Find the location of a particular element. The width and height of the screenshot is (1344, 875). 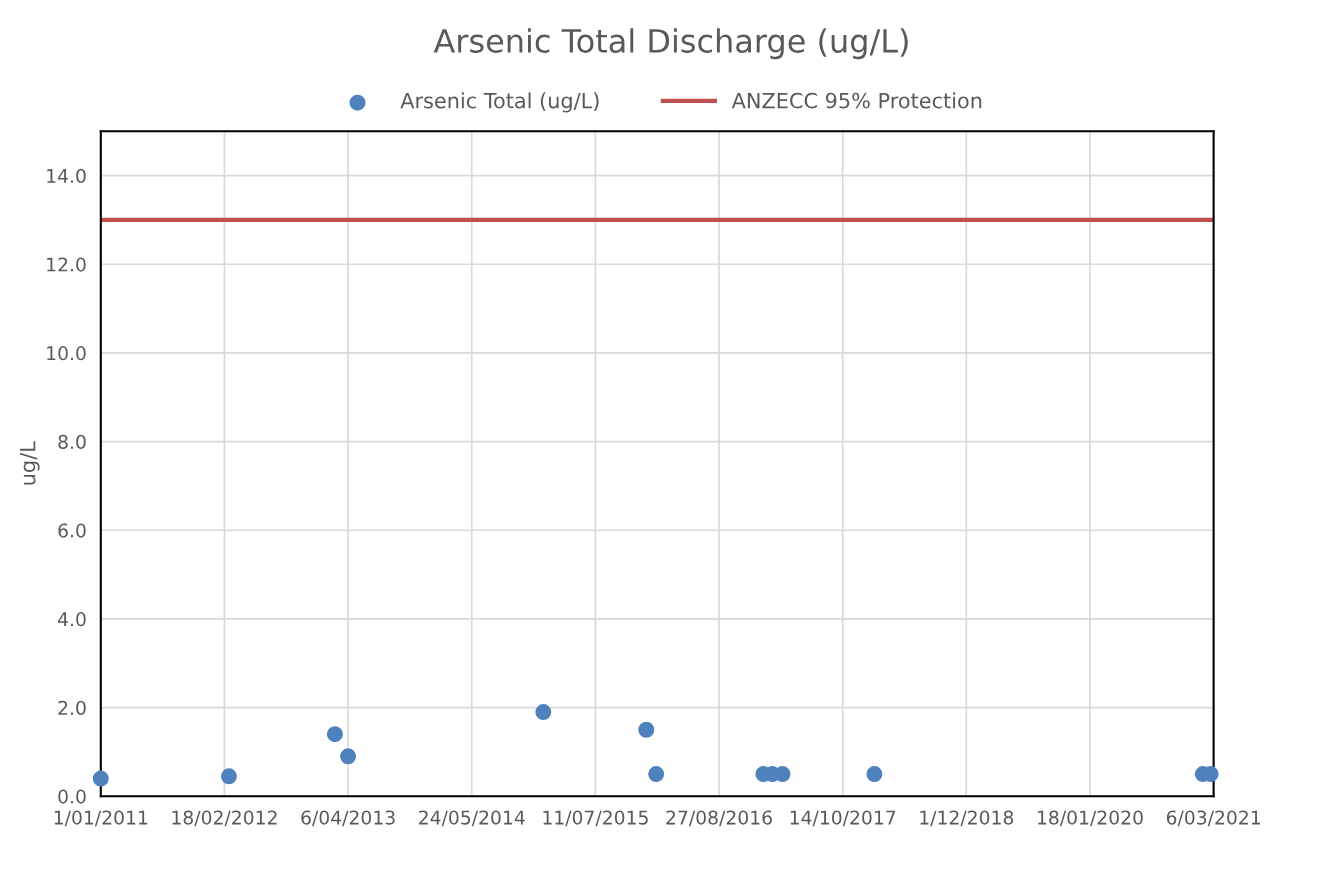

chart-title: Arsenic Total Discharge (ug/L) is located at coordinates (670, 44).